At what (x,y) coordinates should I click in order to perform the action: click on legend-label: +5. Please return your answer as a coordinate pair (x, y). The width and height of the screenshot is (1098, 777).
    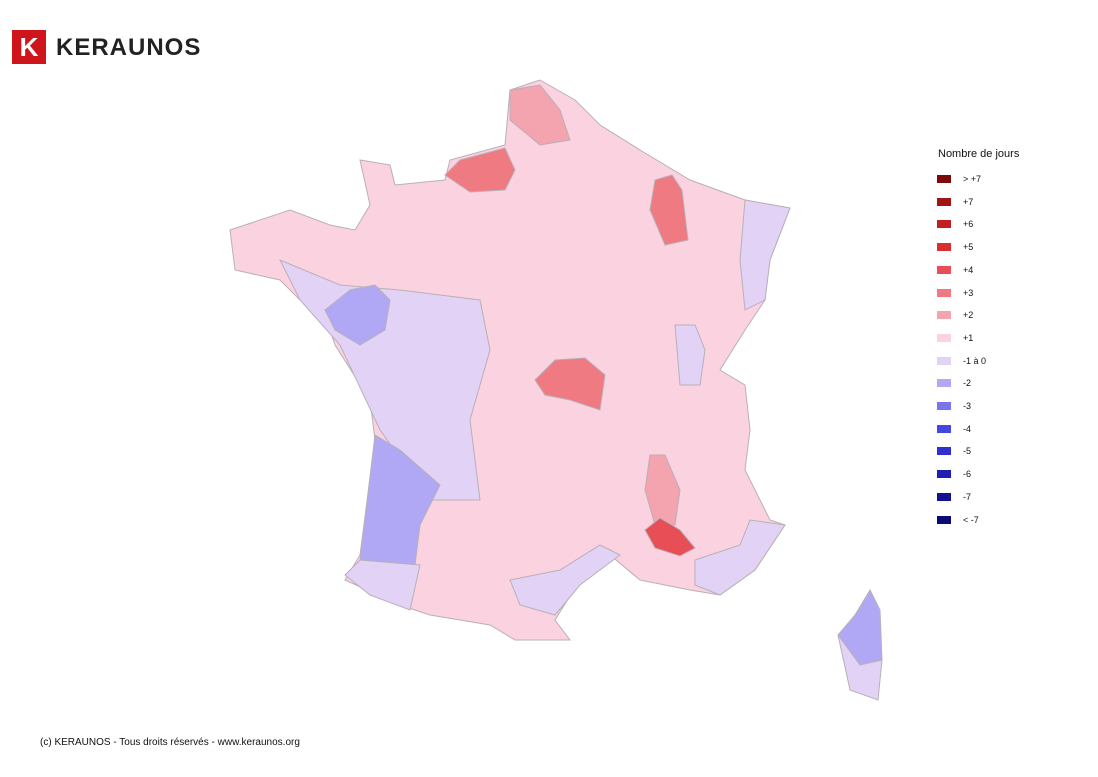
    Looking at the image, I should click on (968, 247).